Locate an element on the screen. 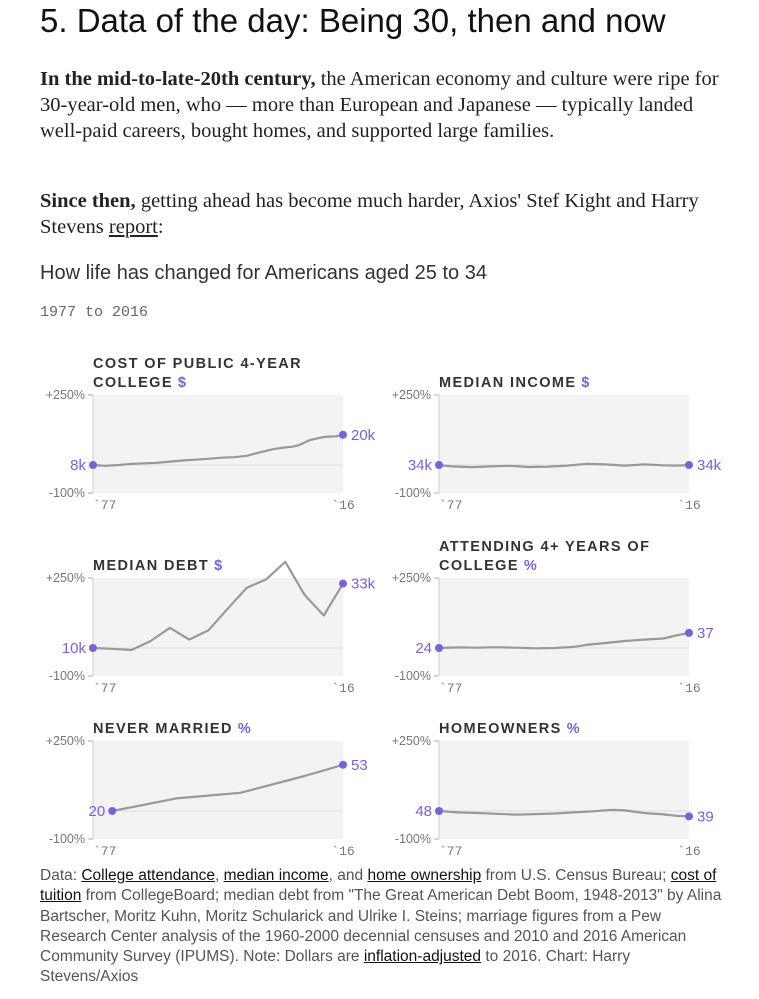 This screenshot has width=759, height=999. chart-panel-4: NEVER MARRIED % +250% -100% `77 `16 20 53 is located at coordinates (207, 790).